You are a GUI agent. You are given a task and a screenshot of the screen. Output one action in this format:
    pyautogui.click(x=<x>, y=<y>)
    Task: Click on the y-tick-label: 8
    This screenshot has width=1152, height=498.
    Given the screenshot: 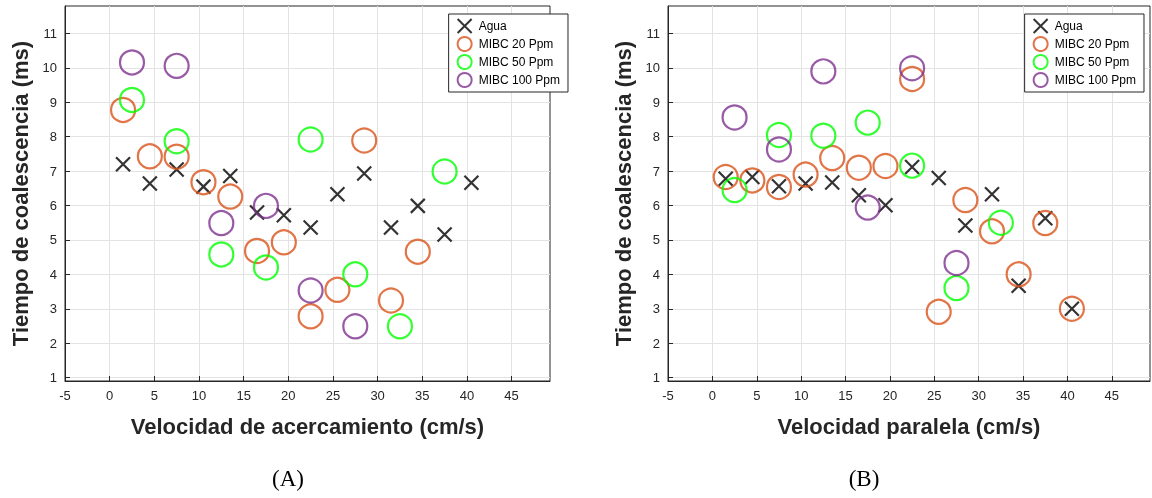 What is the action you would take?
    pyautogui.click(x=656, y=137)
    